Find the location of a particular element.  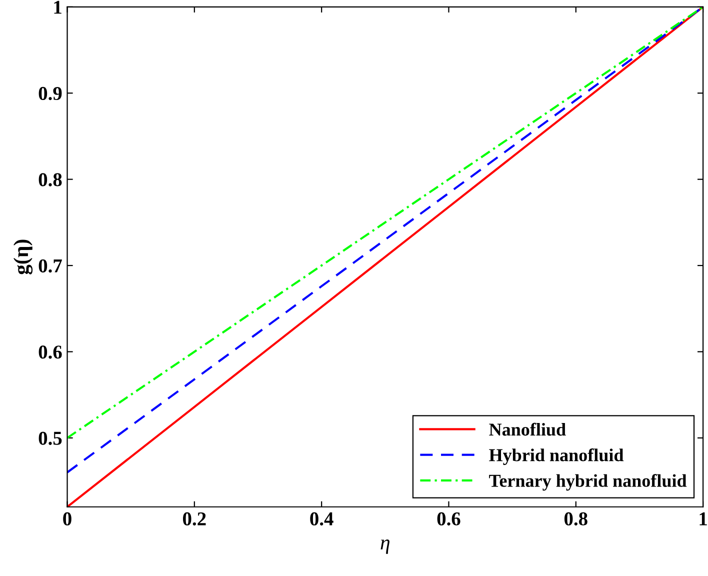

legend-label: Hybrid nanofluid is located at coordinates (556, 456).